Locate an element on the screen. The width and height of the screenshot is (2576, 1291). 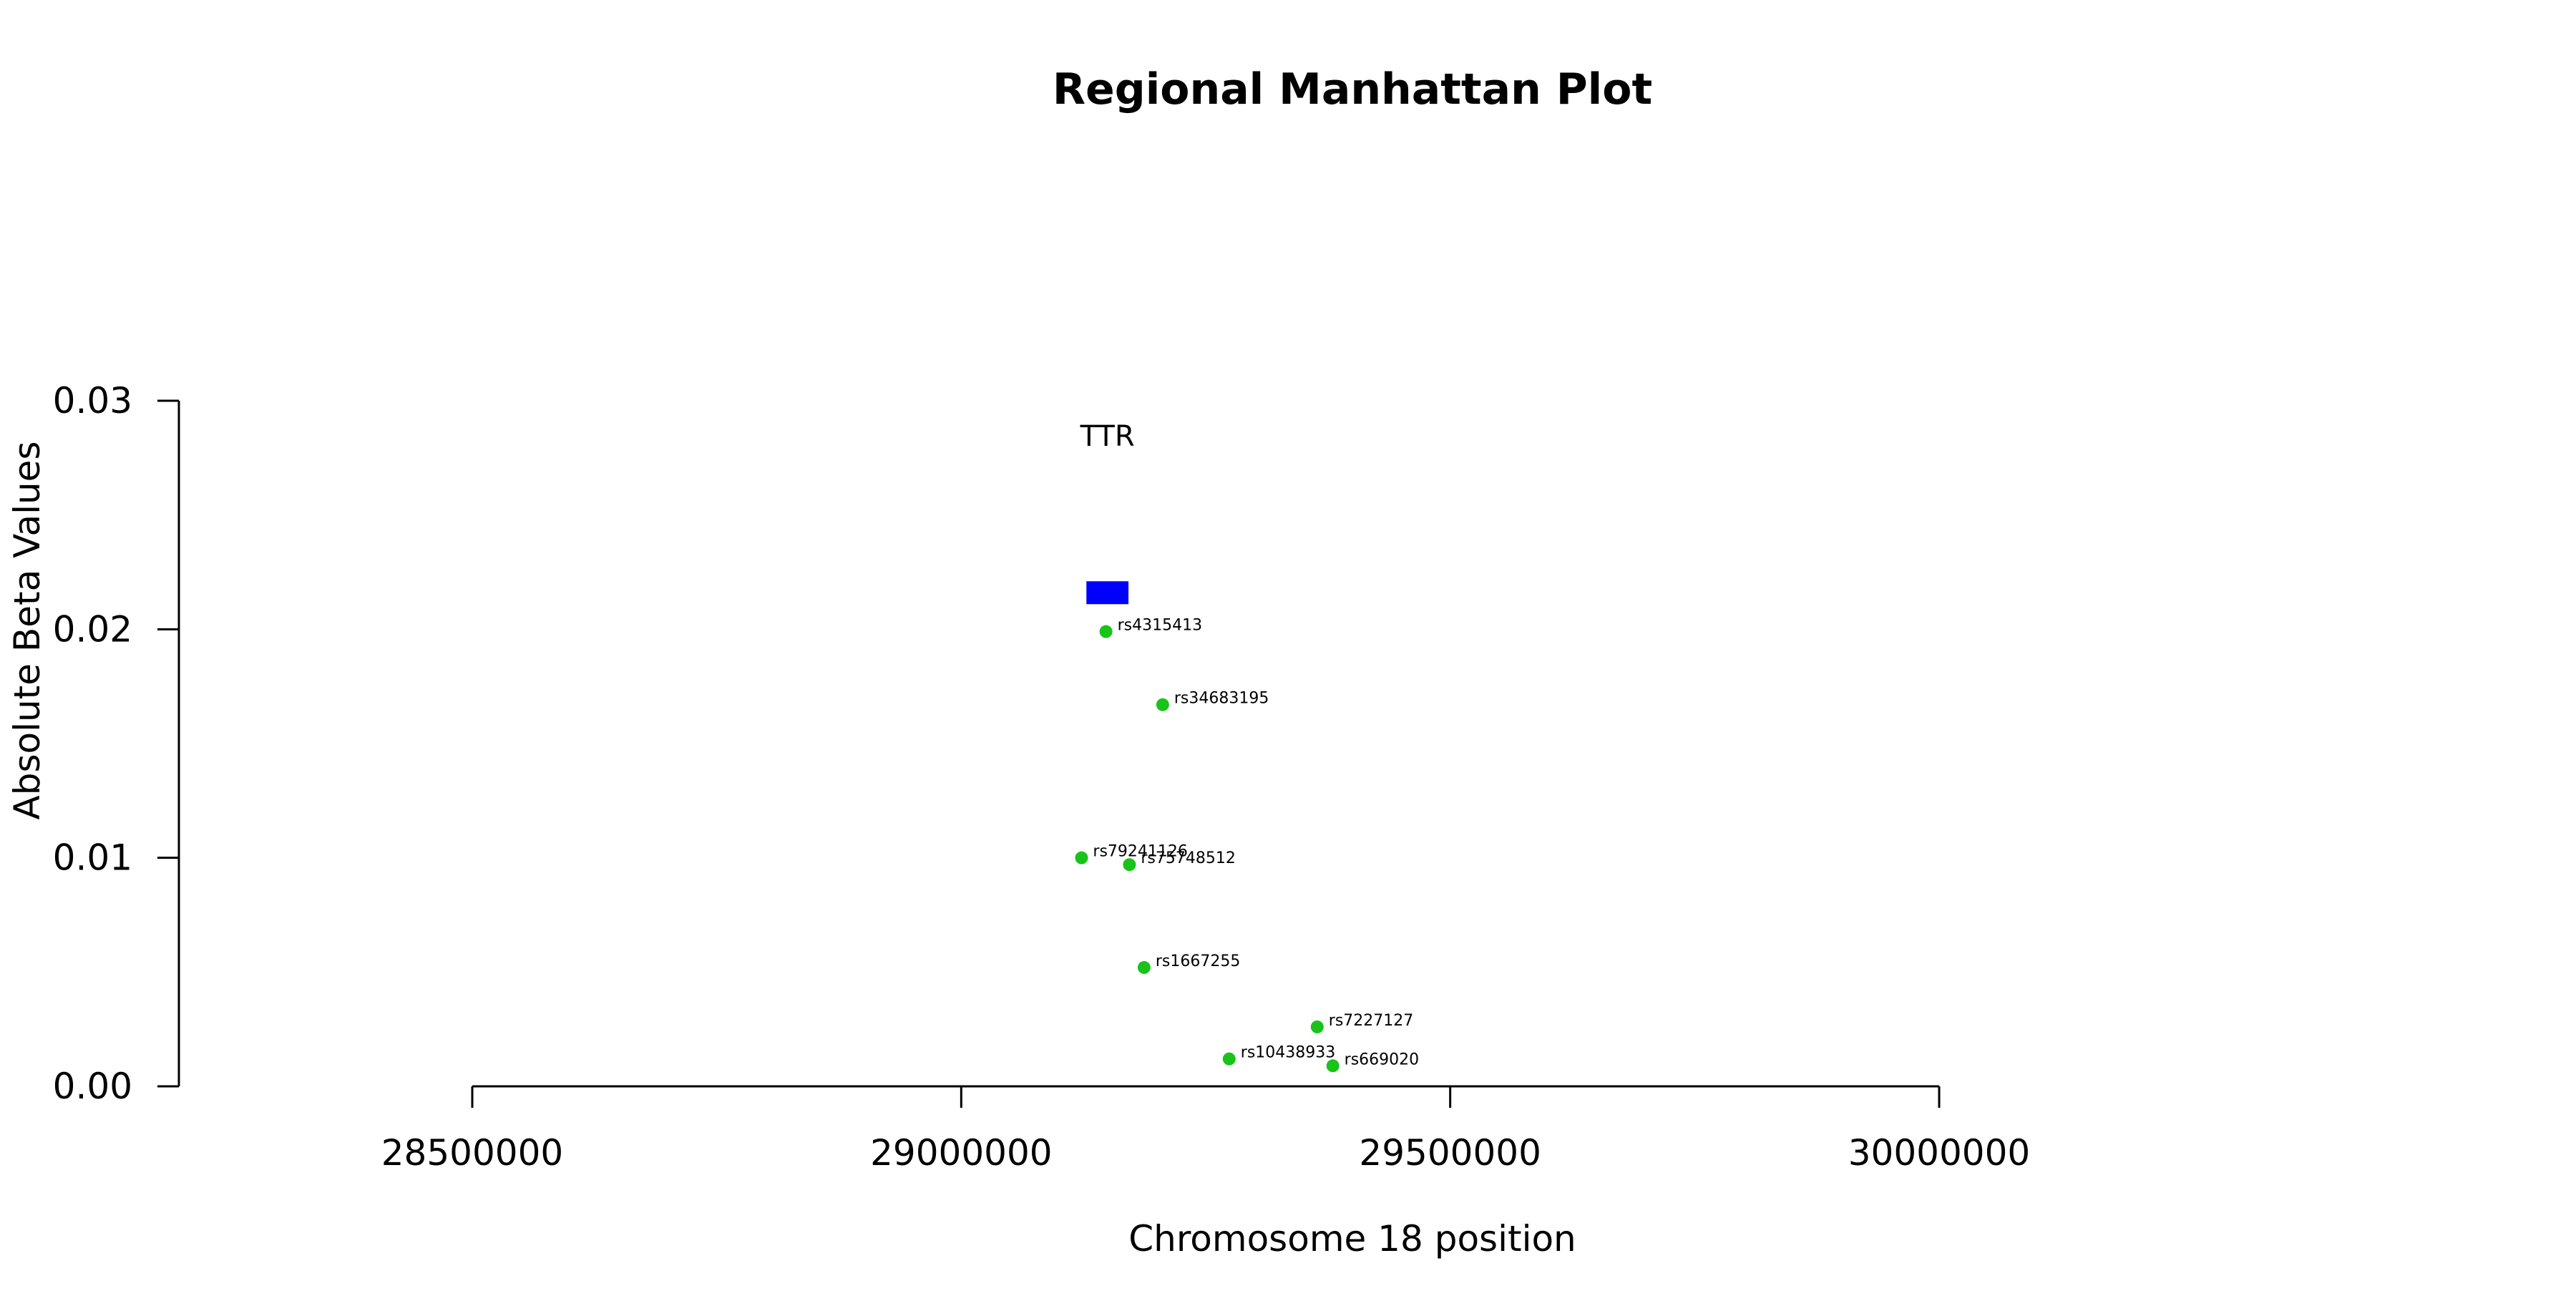
point-label: rs10438933 is located at coordinates (1288, 1053).